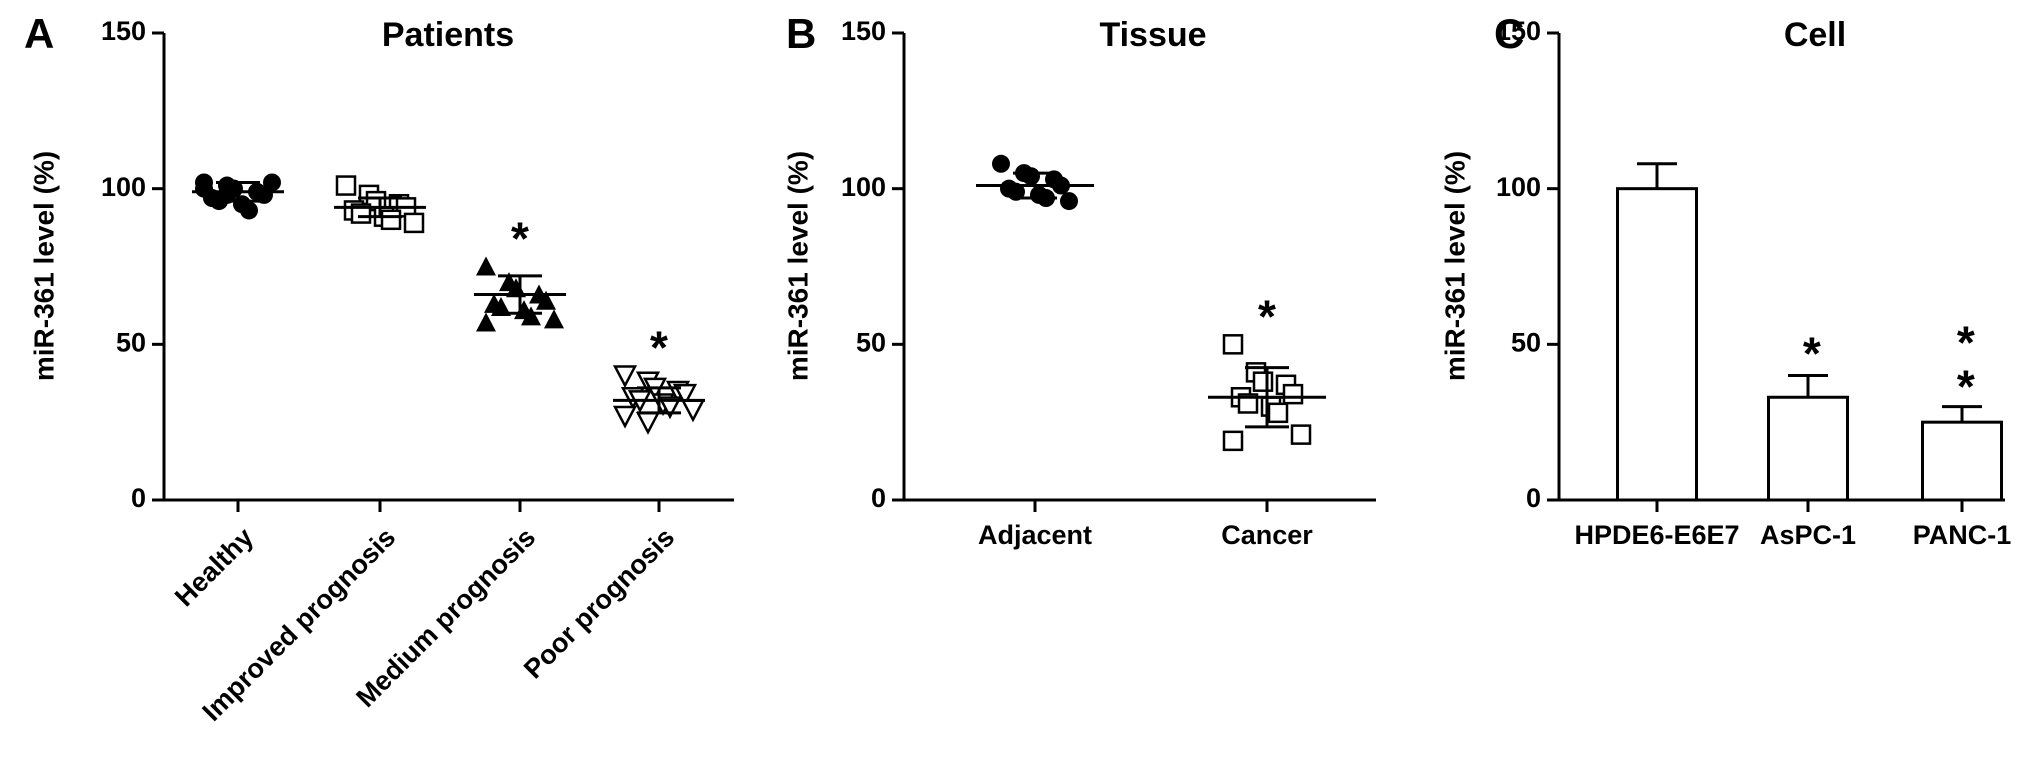 The height and width of the screenshot is (783, 2031). I want to click on x-tick-label: AsPC-1, so click(1808, 535).